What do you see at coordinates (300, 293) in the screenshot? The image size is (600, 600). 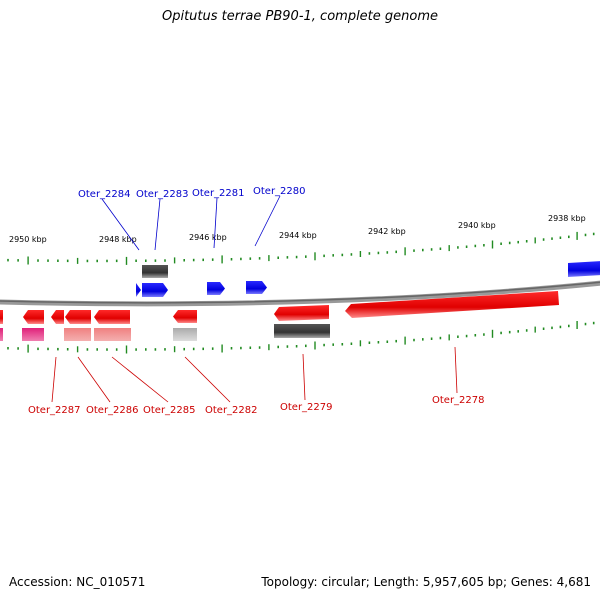 I see `genome-backbone` at bounding box center [300, 293].